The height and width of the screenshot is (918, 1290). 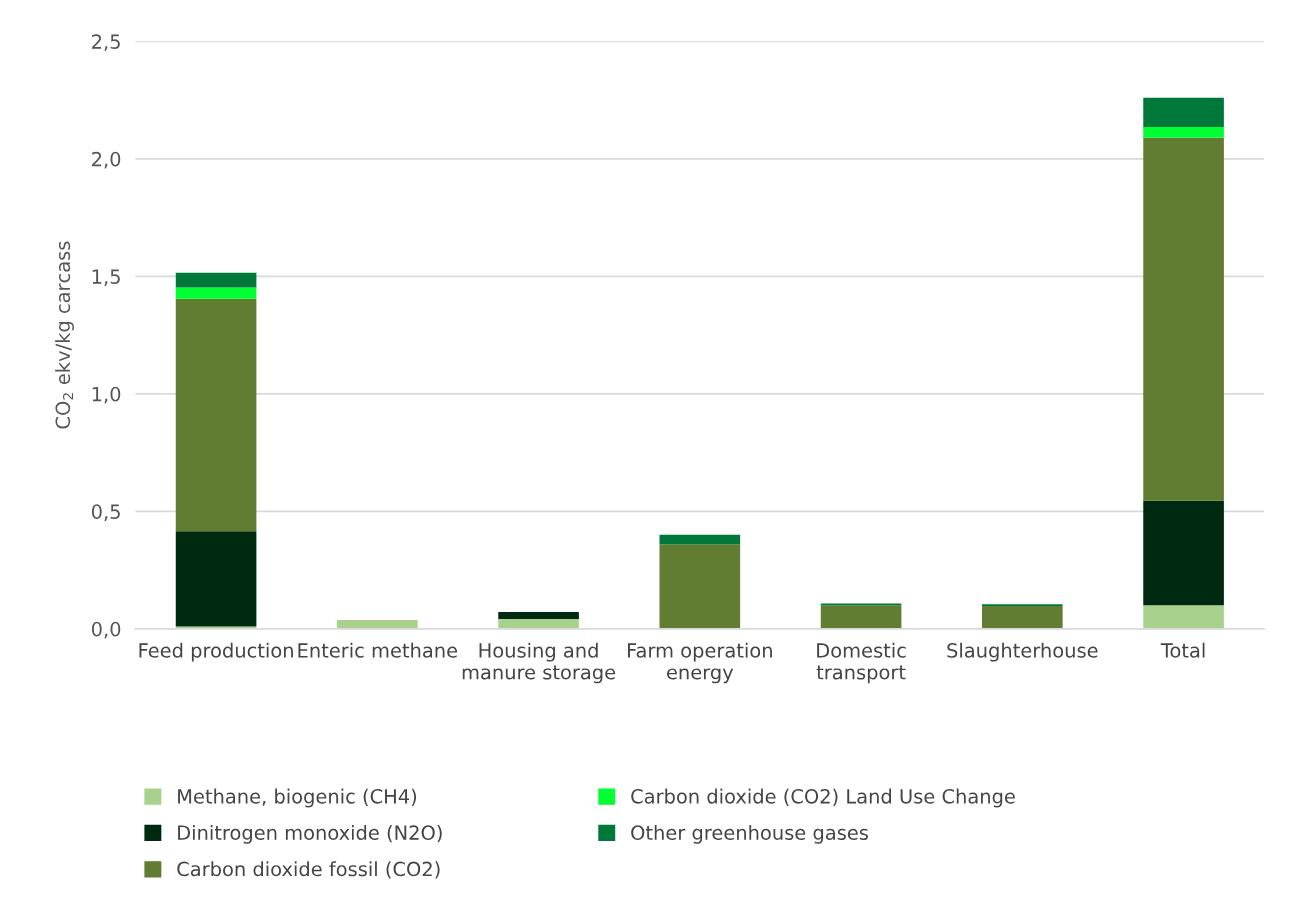 I want to click on x-tick-label: Farm operation energy, so click(x=700, y=663).